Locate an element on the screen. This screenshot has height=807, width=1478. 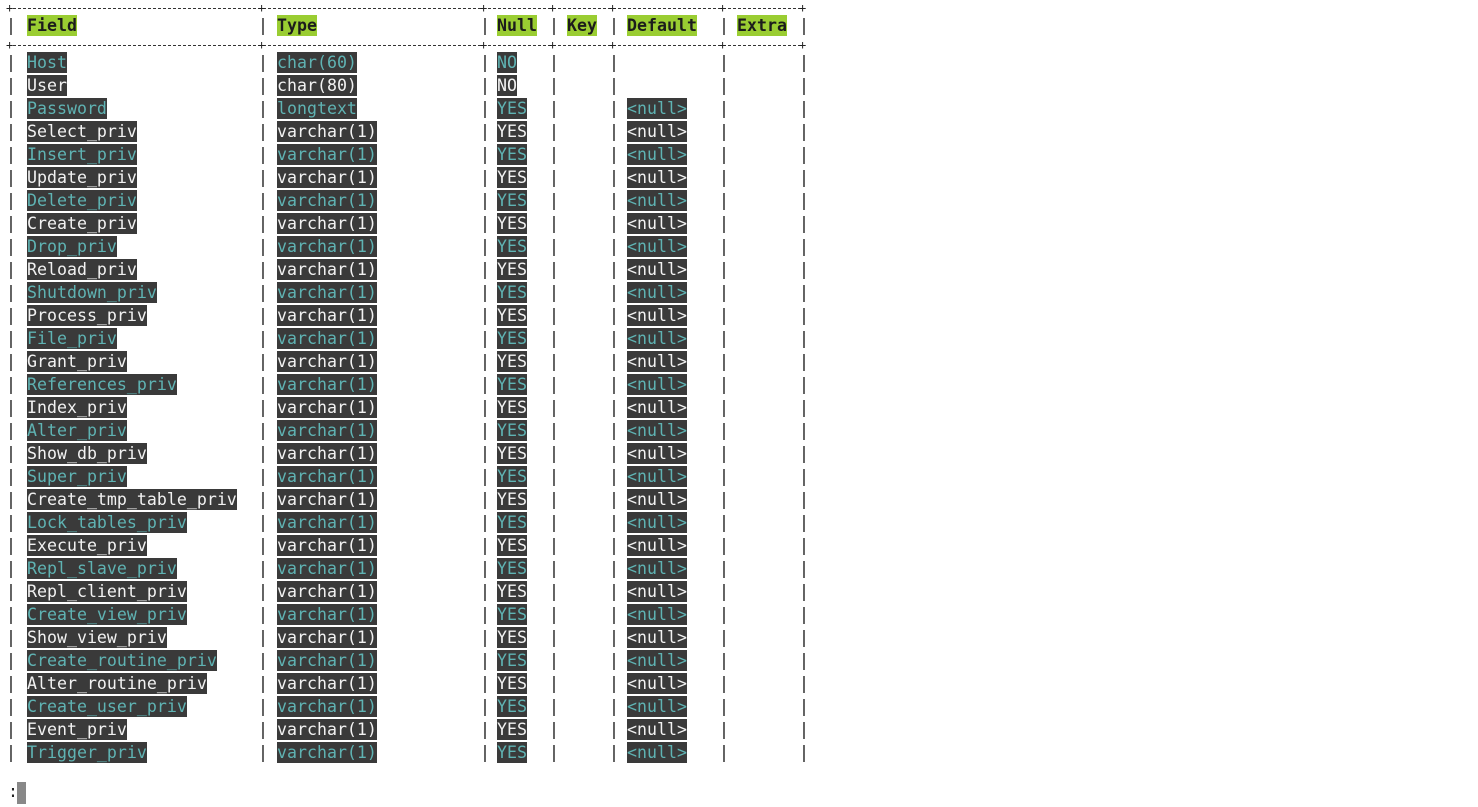
cell-field: Update_priv is located at coordinates (82, 177).